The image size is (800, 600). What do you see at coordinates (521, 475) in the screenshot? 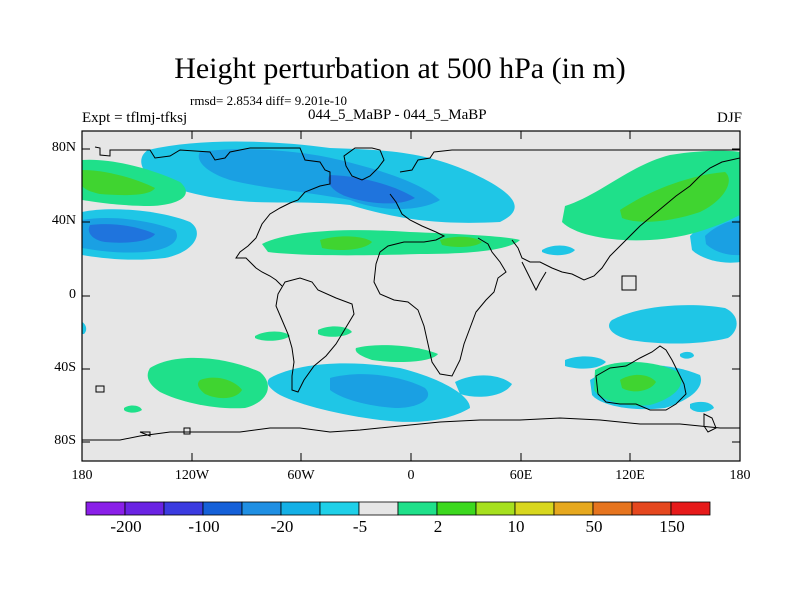
I see `lon-tick-label: 60E` at bounding box center [521, 475].